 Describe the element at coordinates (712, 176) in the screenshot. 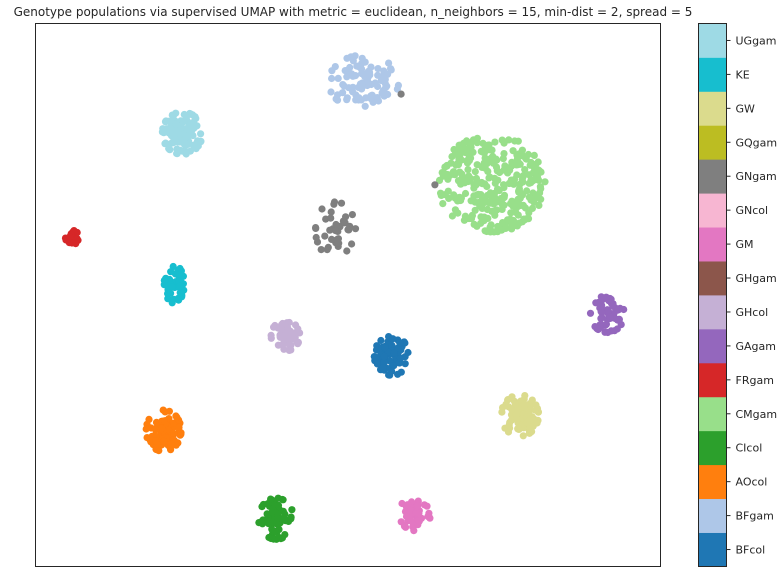

I see `colorbar-segment-GNgam` at that location.